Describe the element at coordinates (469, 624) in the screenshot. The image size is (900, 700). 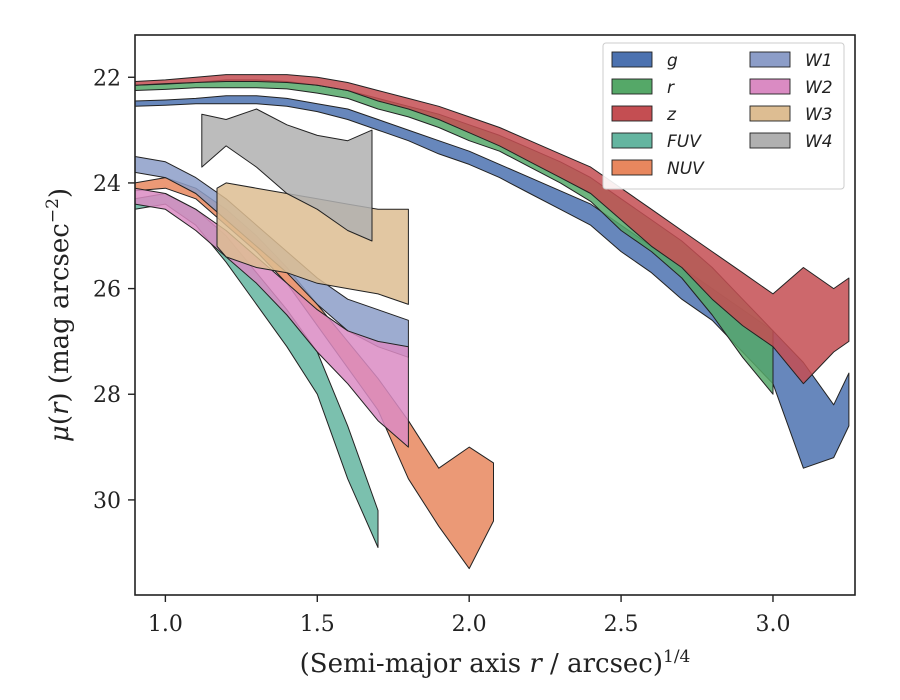
I see `x-tick-label: 2.0` at that location.